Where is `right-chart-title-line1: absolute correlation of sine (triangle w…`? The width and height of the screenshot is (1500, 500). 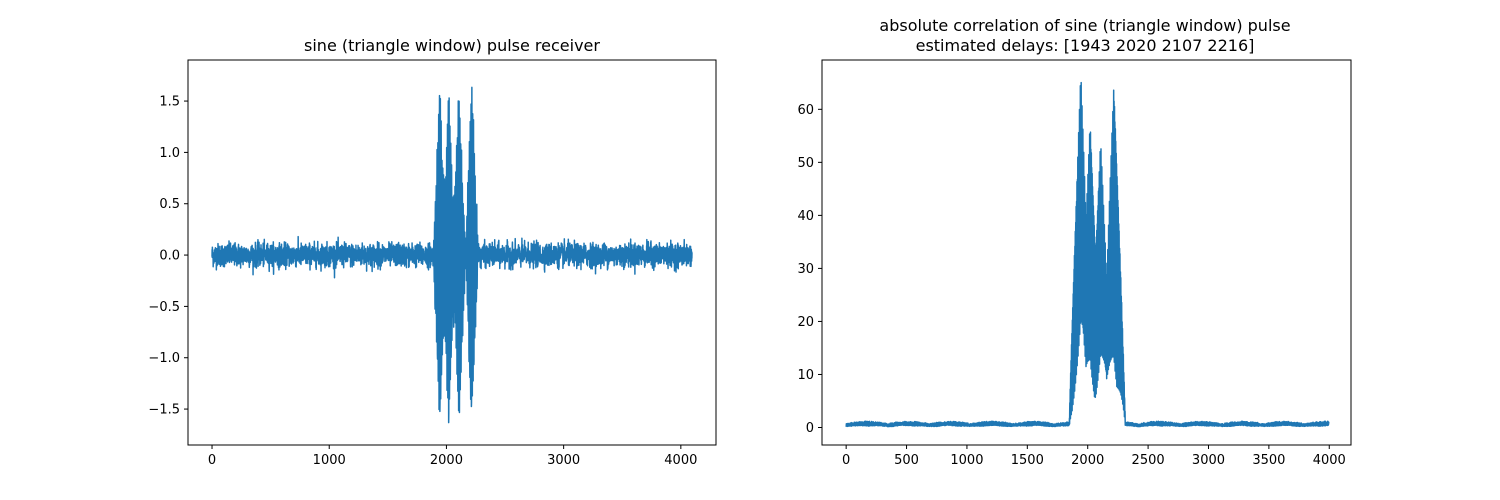
right-chart-title-line1: absolute correlation of sine (triangle w… is located at coordinates (1084, 25).